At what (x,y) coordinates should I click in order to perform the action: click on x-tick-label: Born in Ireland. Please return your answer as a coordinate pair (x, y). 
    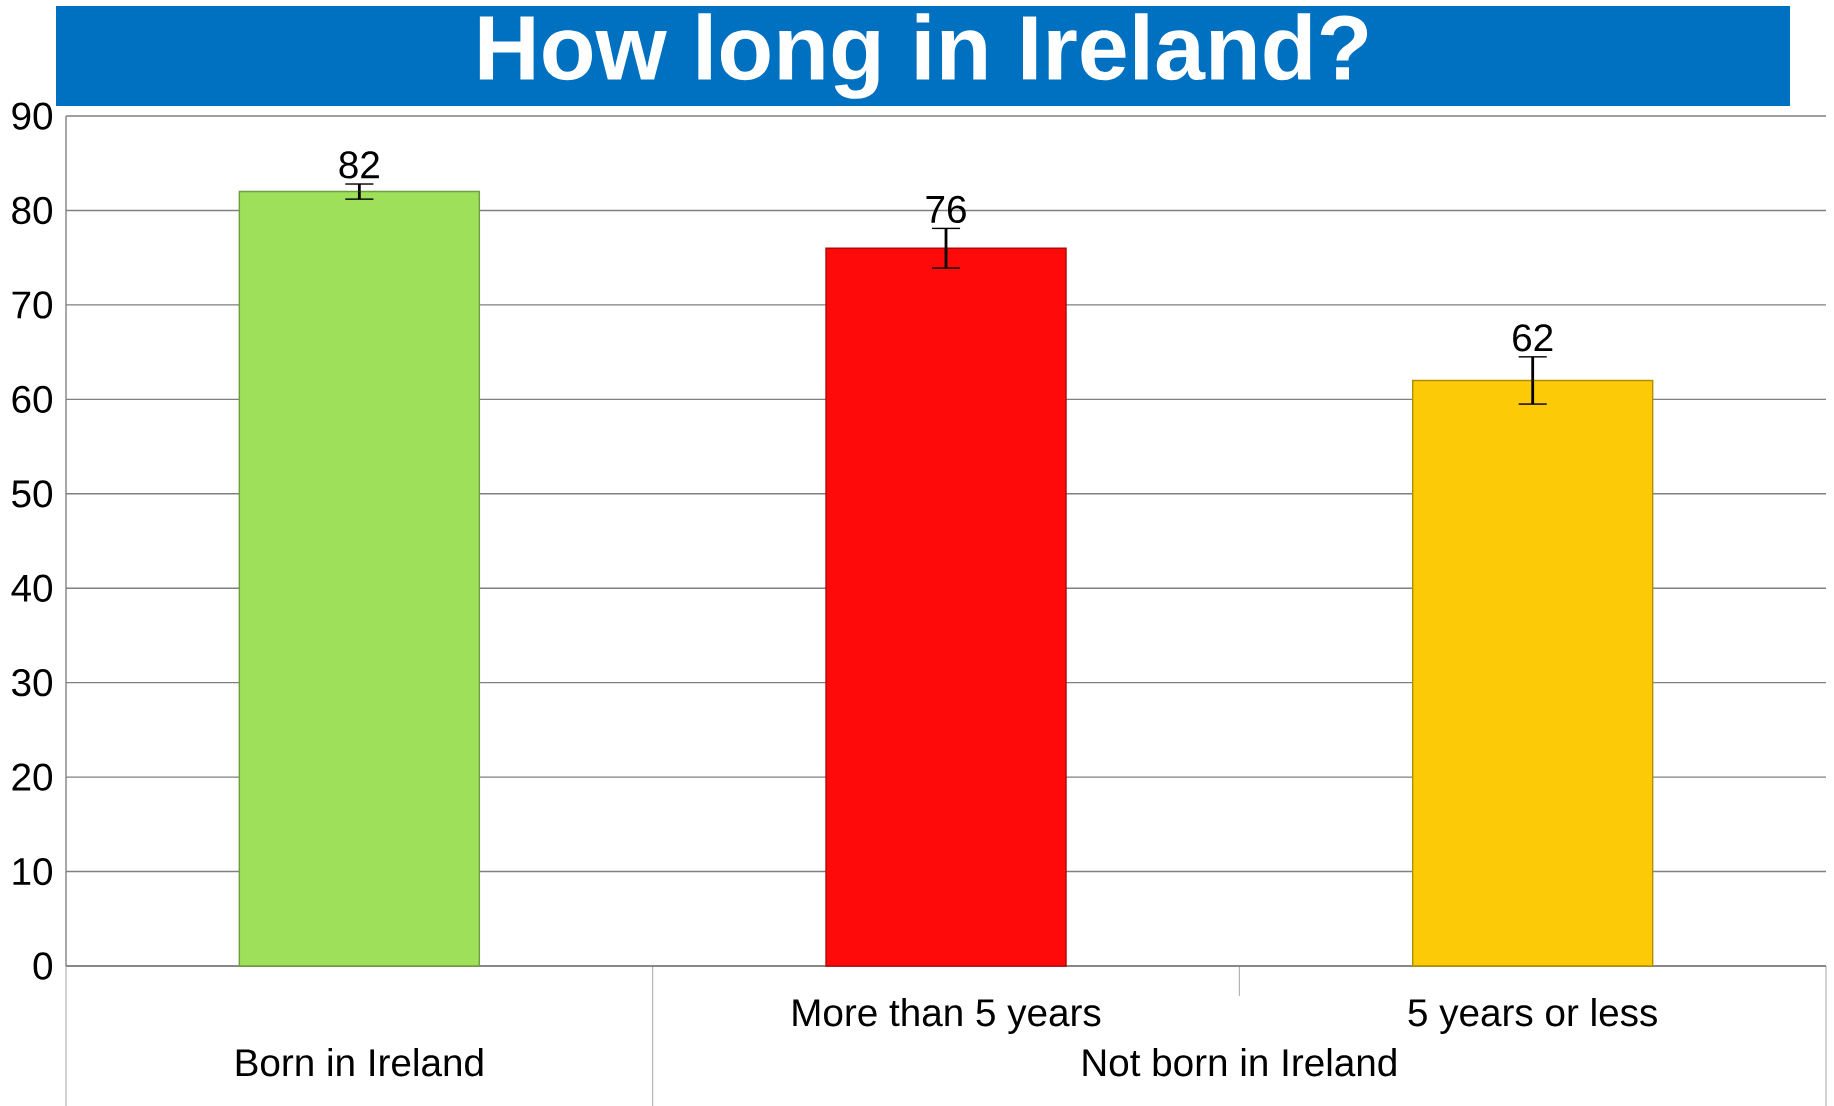
    Looking at the image, I should click on (359, 1062).